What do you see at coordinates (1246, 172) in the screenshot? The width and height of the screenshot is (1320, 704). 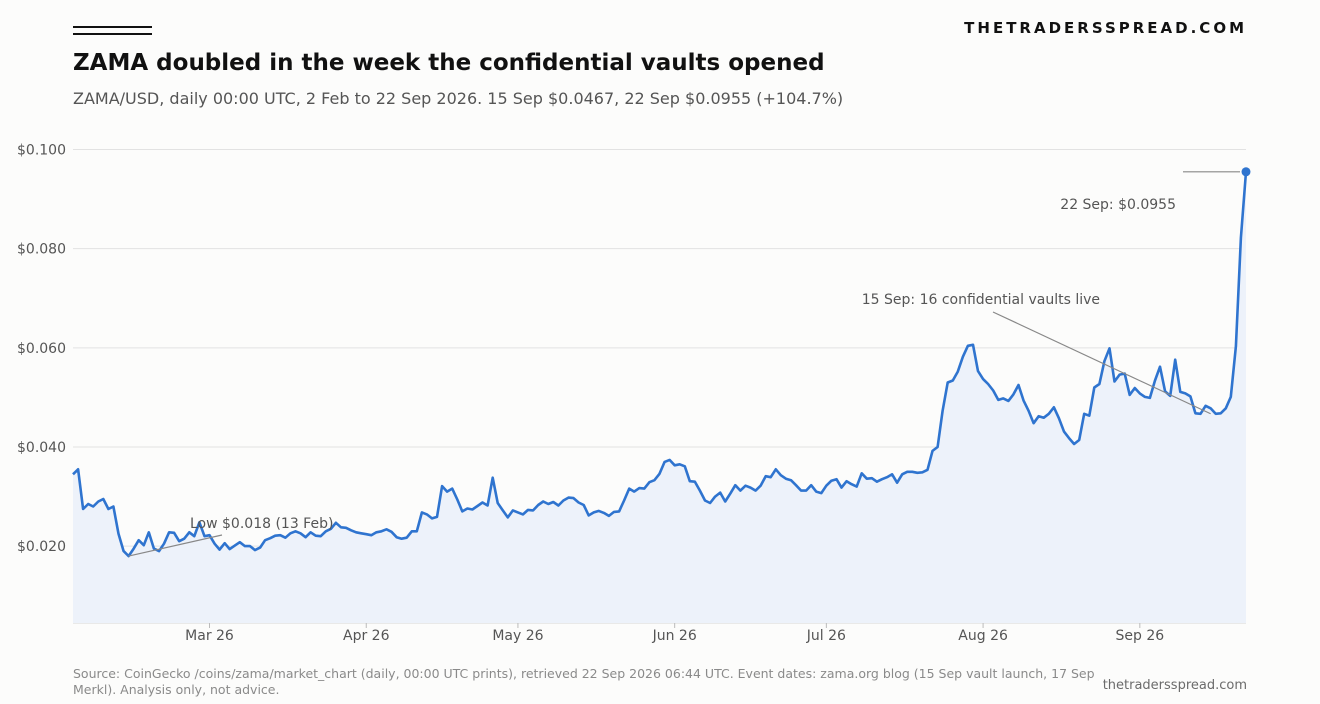 I see `latest-point-marker` at bounding box center [1246, 172].